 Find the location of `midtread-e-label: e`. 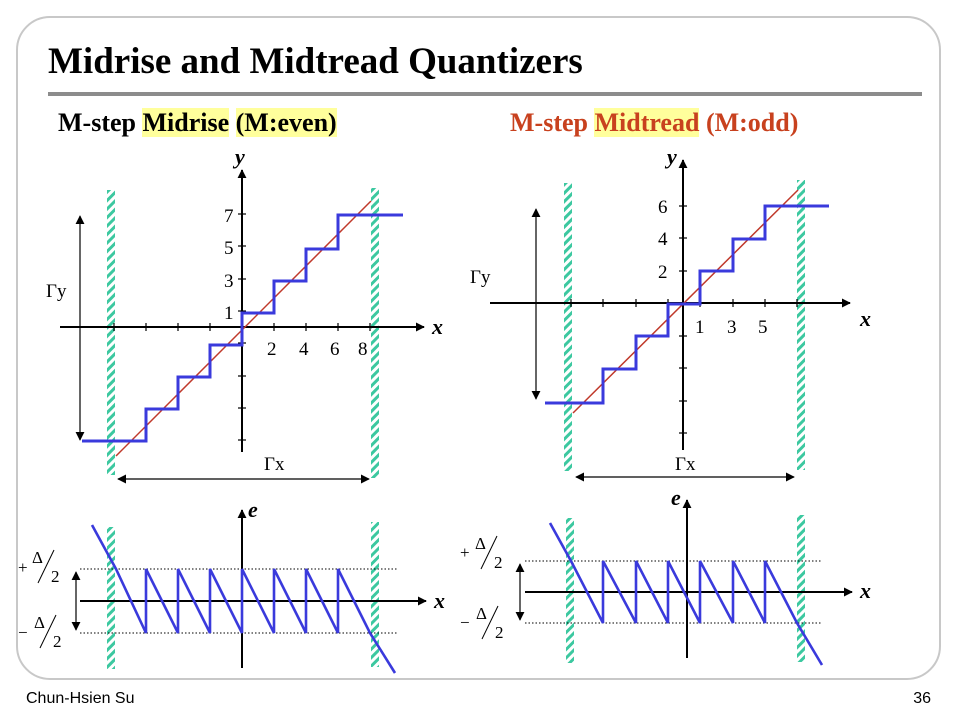

midtread-e-label: e is located at coordinates (676, 497).